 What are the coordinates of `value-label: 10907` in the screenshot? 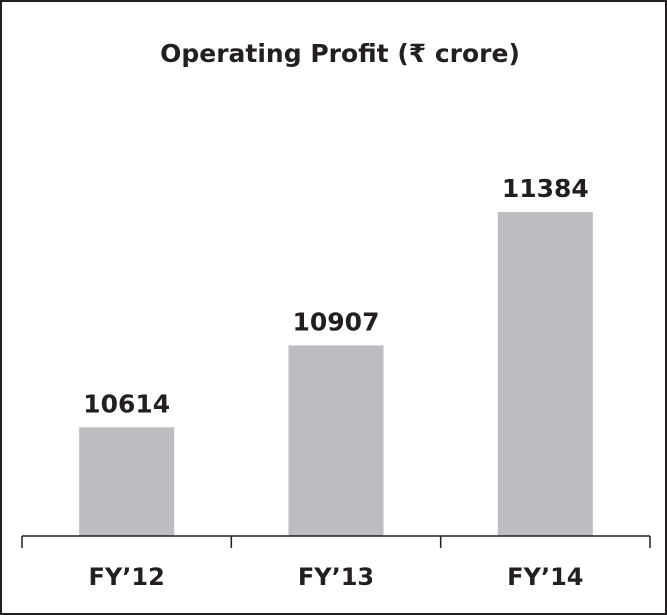 It's located at (336, 321).